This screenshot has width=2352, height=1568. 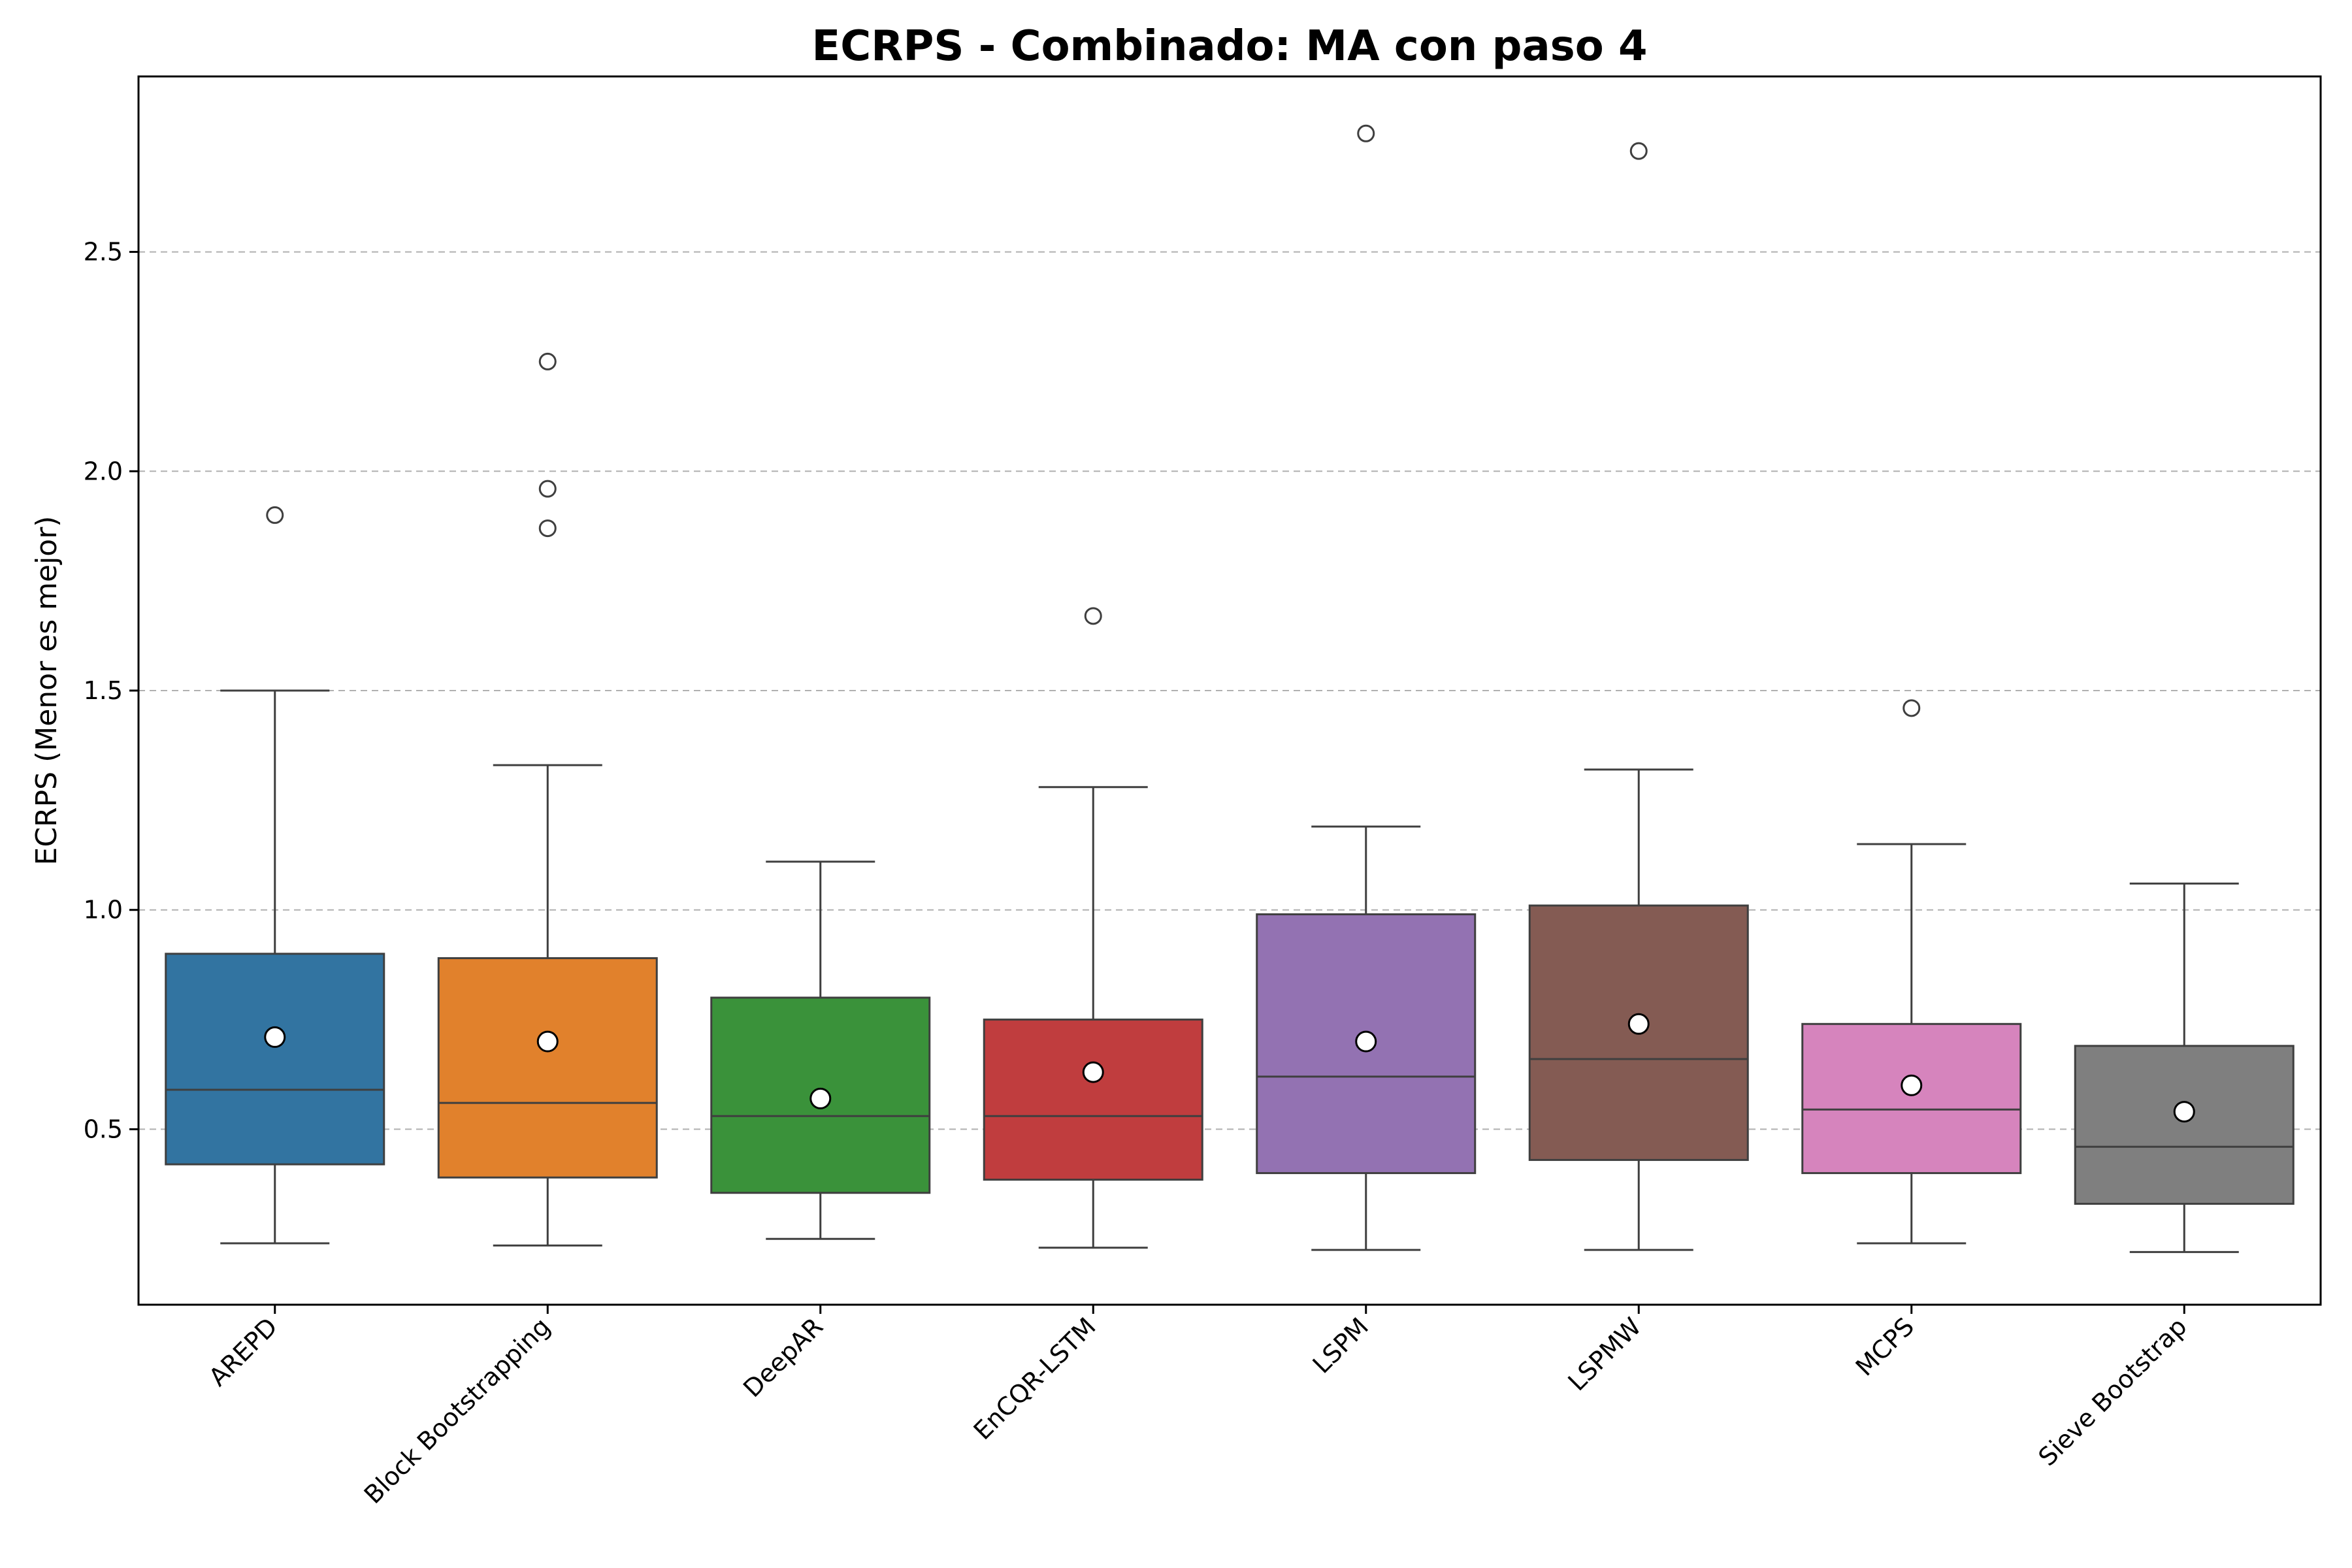 I want to click on y-tick-label: 2.5, so click(x=103, y=252).